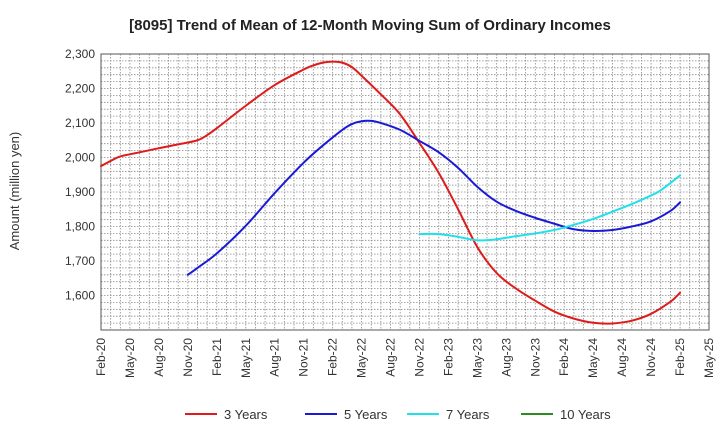 This screenshot has height=440, width=720. What do you see at coordinates (709, 358) in the screenshot?
I see `x-tick-label: May-25` at bounding box center [709, 358].